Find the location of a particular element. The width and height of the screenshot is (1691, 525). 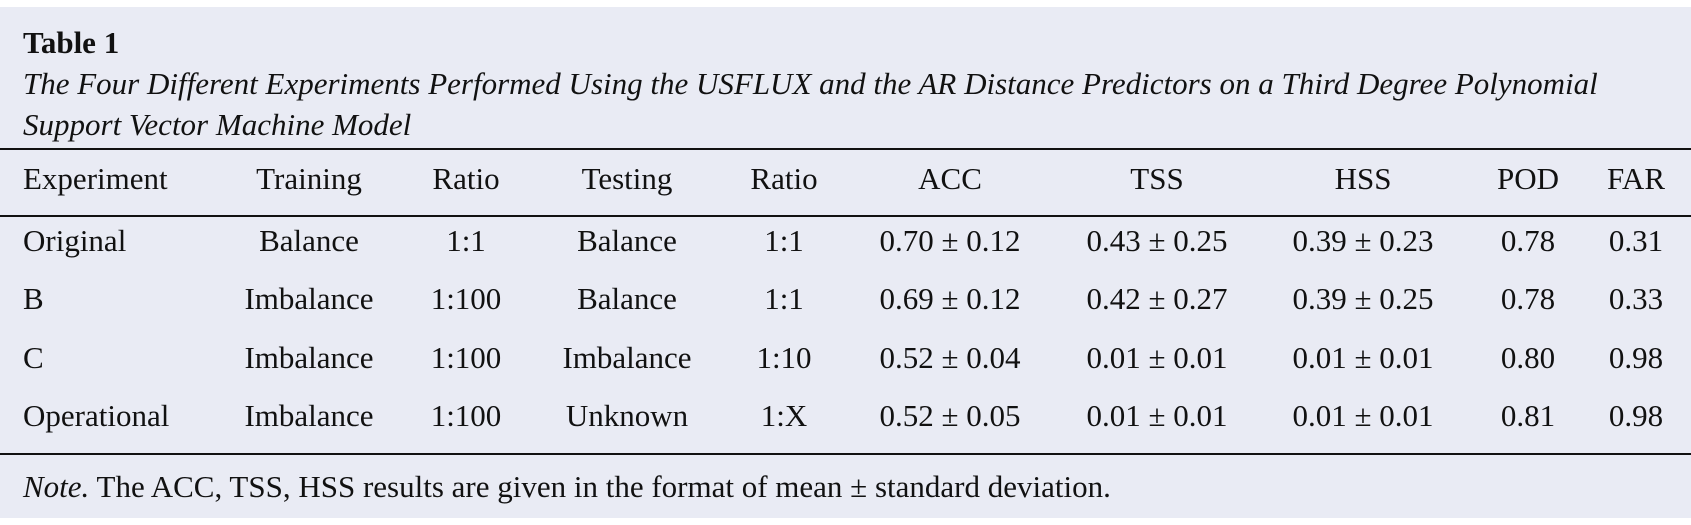

column-header-experiment: Experiment is located at coordinates (95, 178).